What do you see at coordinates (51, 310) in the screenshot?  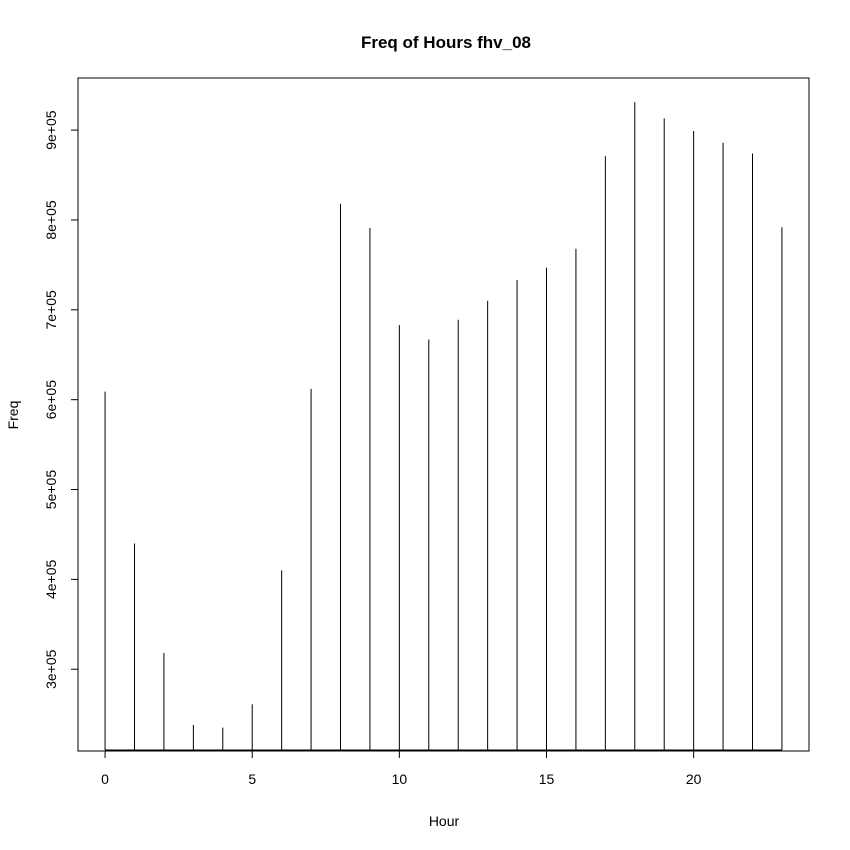 I see `y-tick-label: 7e+05` at bounding box center [51, 310].